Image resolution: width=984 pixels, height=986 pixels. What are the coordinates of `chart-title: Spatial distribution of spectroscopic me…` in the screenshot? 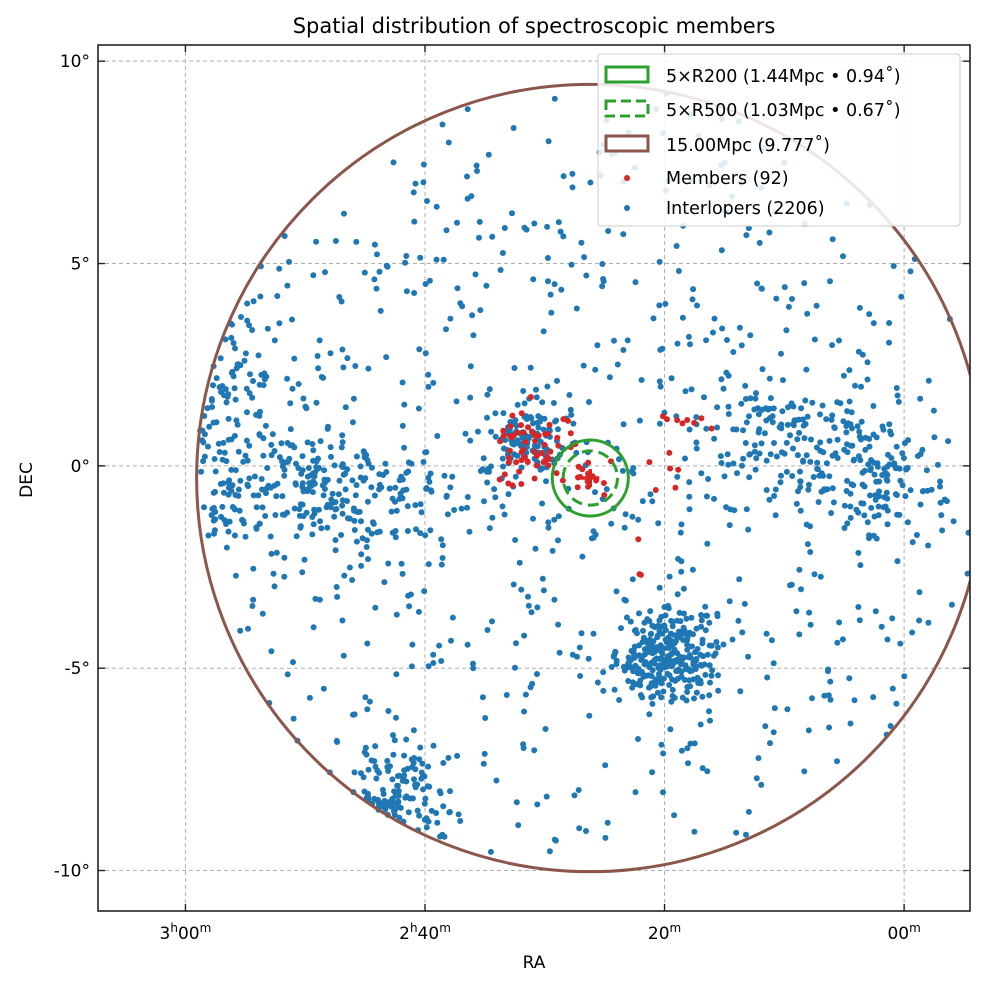 It's located at (534, 26).